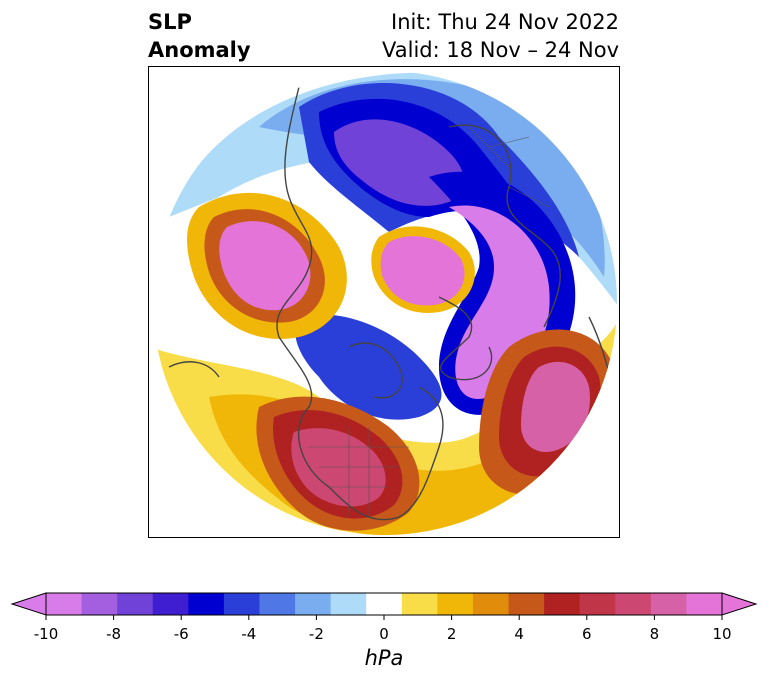 This screenshot has width=768, height=684. What do you see at coordinates (739, 604) in the screenshot?
I see `colorbar-over-arrow` at bounding box center [739, 604].